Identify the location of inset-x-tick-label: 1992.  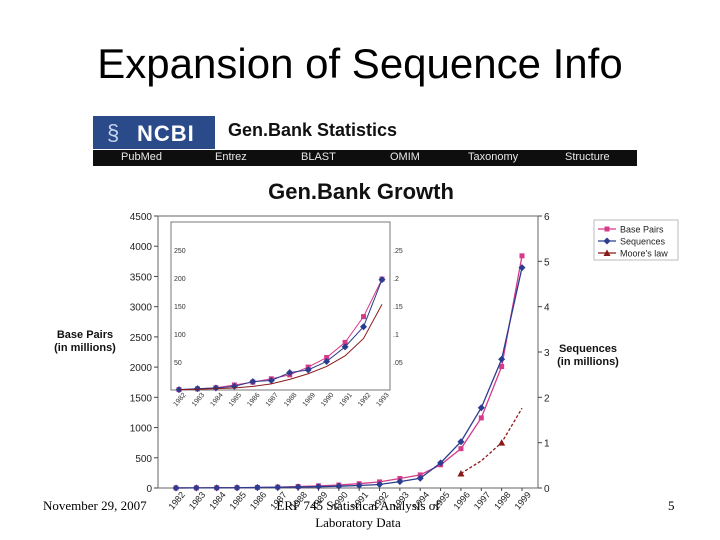
(364, 400).